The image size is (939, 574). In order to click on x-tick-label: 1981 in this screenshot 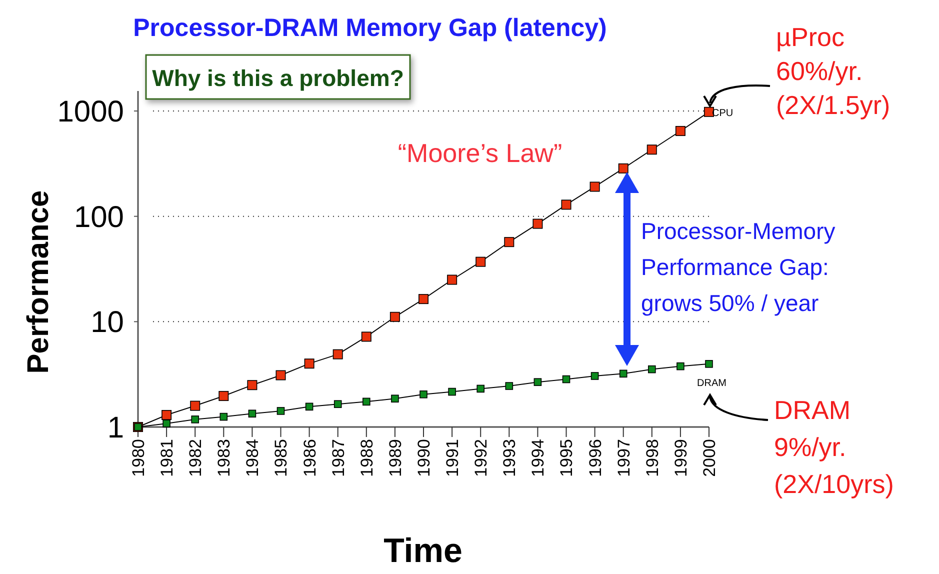, I will do `click(167, 458)`.